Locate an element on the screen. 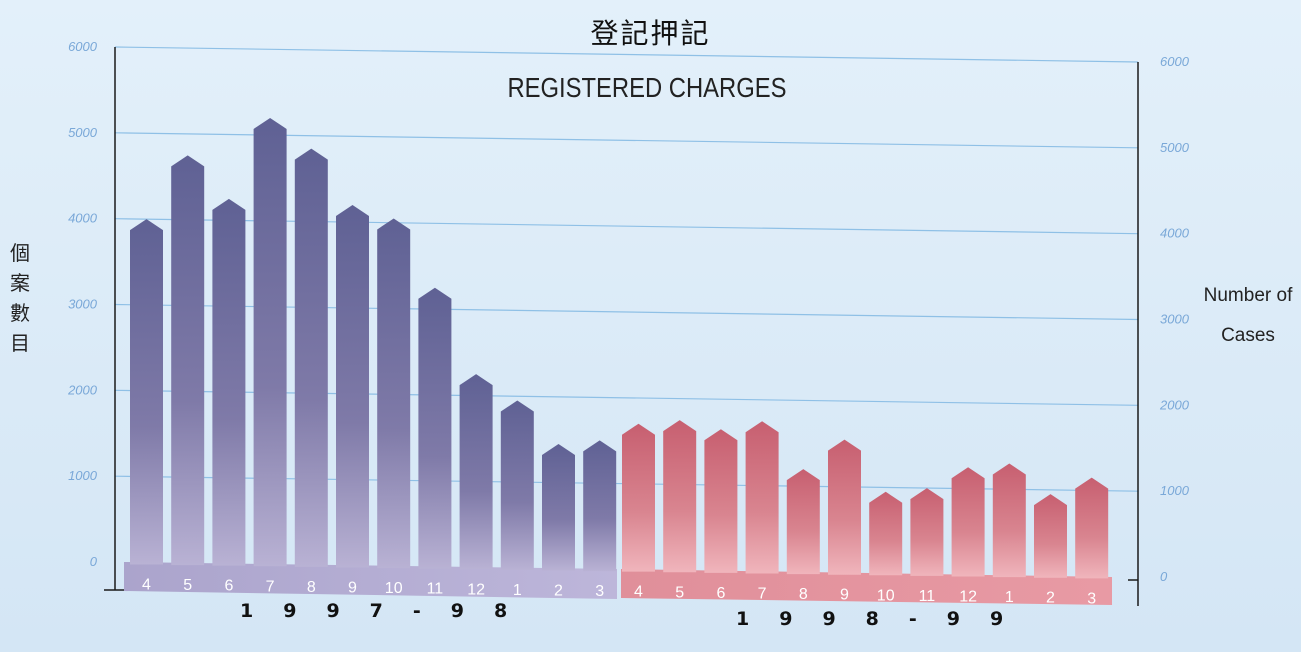  y-tick-label-right: 1000 is located at coordinates (1175, 490).